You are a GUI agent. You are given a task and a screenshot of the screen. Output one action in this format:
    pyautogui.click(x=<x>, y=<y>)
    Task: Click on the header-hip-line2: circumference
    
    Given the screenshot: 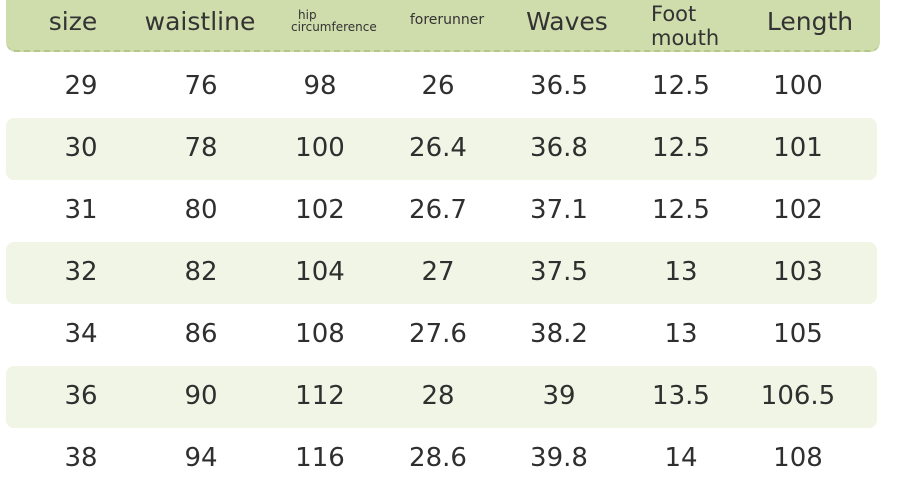 What is the action you would take?
    pyautogui.click(x=334, y=27)
    